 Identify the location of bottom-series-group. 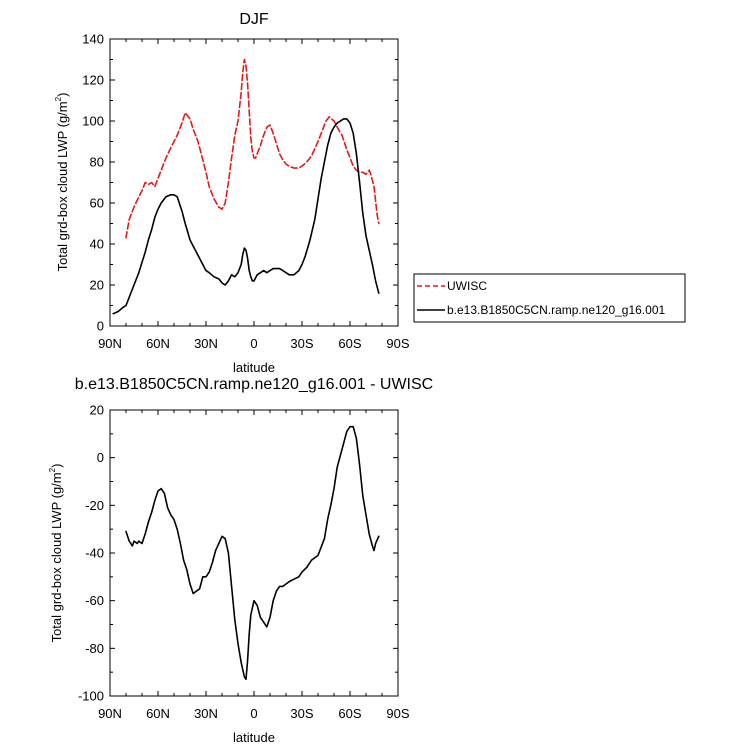
(252, 553).